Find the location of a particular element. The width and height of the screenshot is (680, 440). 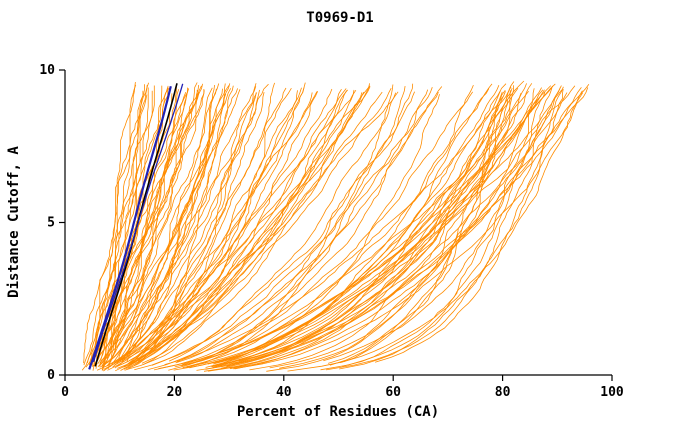

x-tick-label: 0 is located at coordinates (65, 392).